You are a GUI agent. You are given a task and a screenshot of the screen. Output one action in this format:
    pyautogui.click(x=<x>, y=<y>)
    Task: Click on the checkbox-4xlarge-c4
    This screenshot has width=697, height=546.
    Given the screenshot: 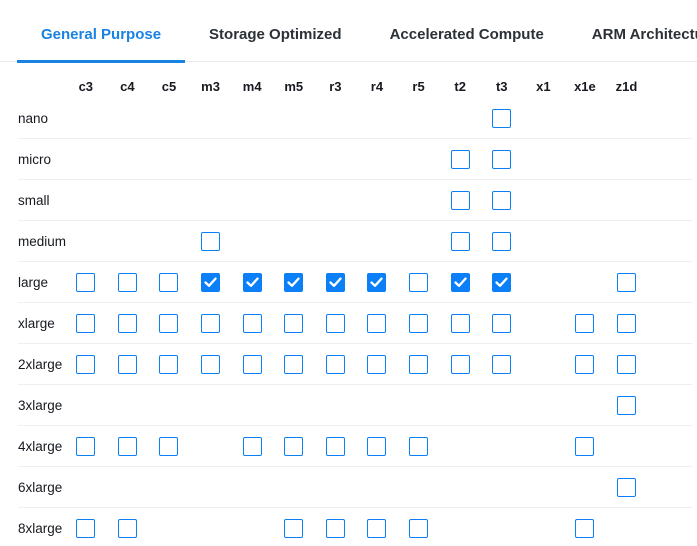 What is the action you would take?
    pyautogui.click(x=127, y=446)
    